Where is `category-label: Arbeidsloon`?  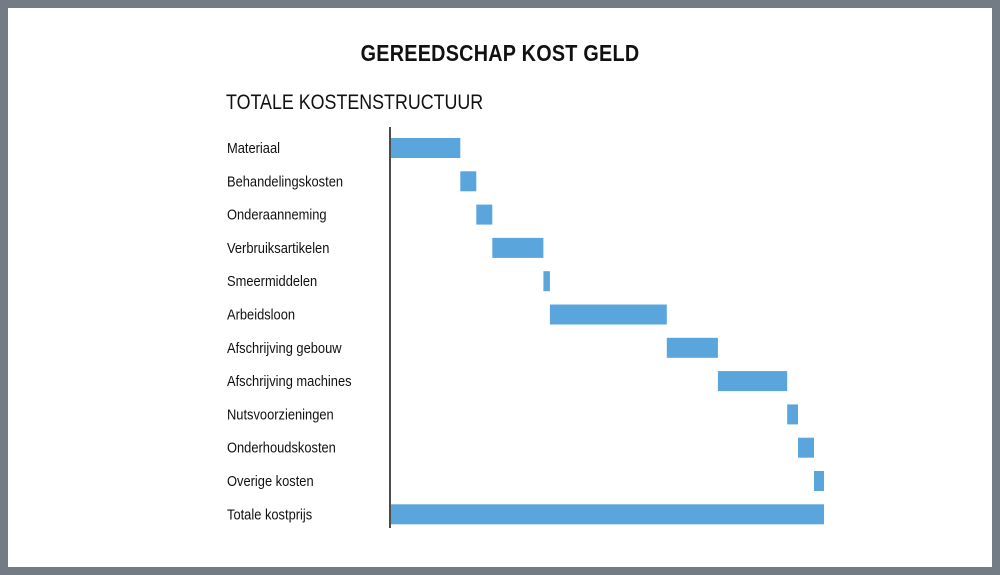 category-label: Arbeidsloon is located at coordinates (261, 314).